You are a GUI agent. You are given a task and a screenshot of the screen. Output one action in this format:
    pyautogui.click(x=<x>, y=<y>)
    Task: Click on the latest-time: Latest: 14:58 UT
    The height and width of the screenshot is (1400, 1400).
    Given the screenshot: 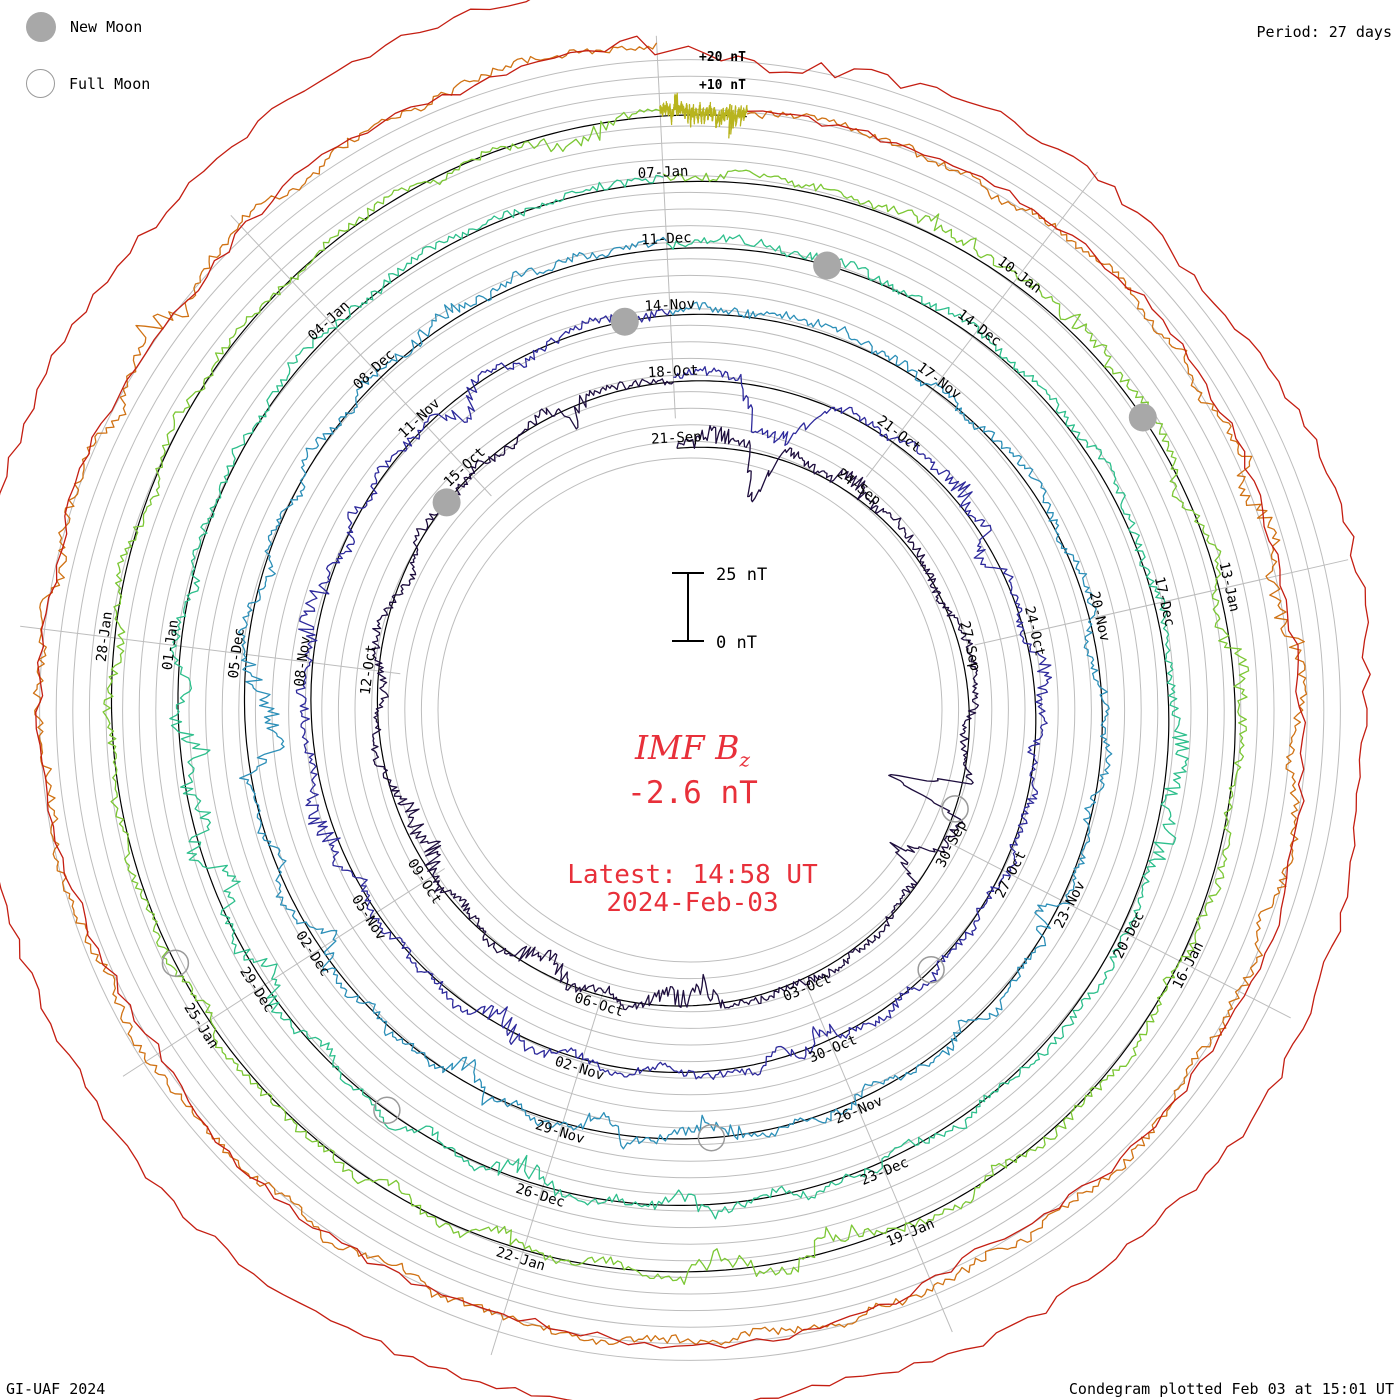 What is the action you would take?
    pyautogui.click(x=692, y=875)
    